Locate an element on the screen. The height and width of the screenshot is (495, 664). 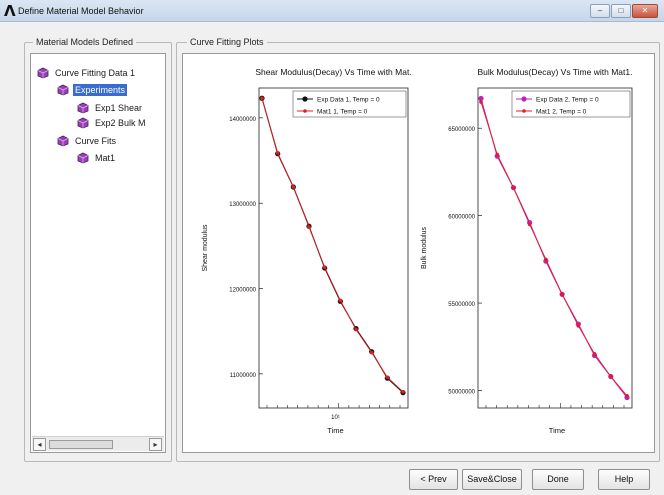
tree-item-label: Exp2 Bulk M is located at coordinates (120, 123).